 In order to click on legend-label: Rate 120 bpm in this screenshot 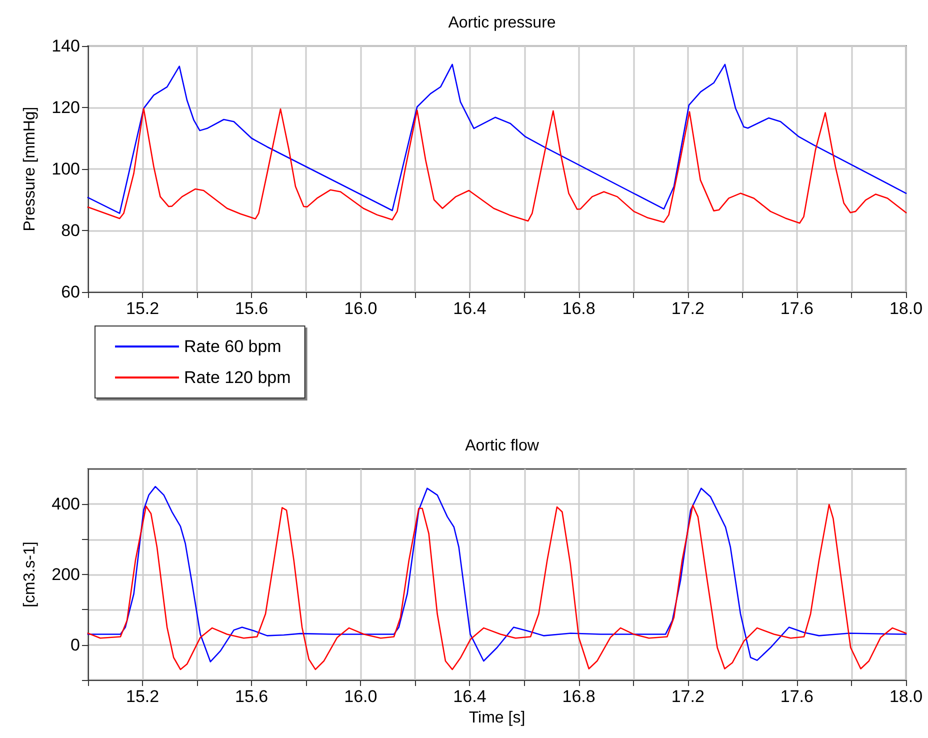, I will do `click(237, 377)`.